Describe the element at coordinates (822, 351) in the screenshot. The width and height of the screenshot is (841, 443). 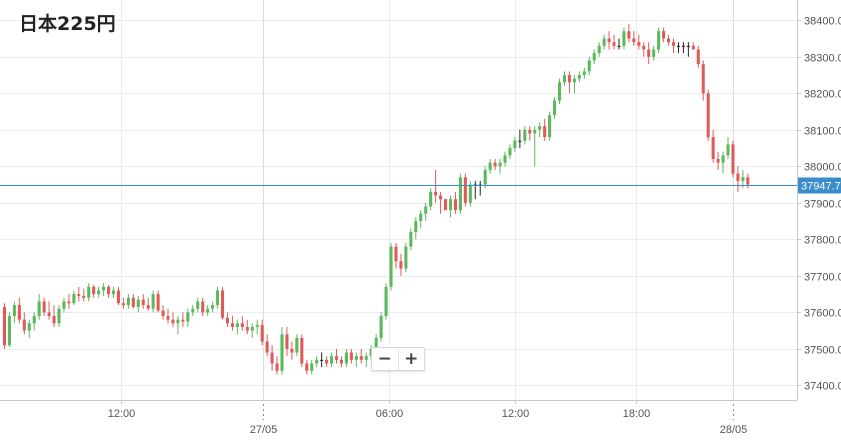
I see `y-tick-label: 37500.0` at that location.